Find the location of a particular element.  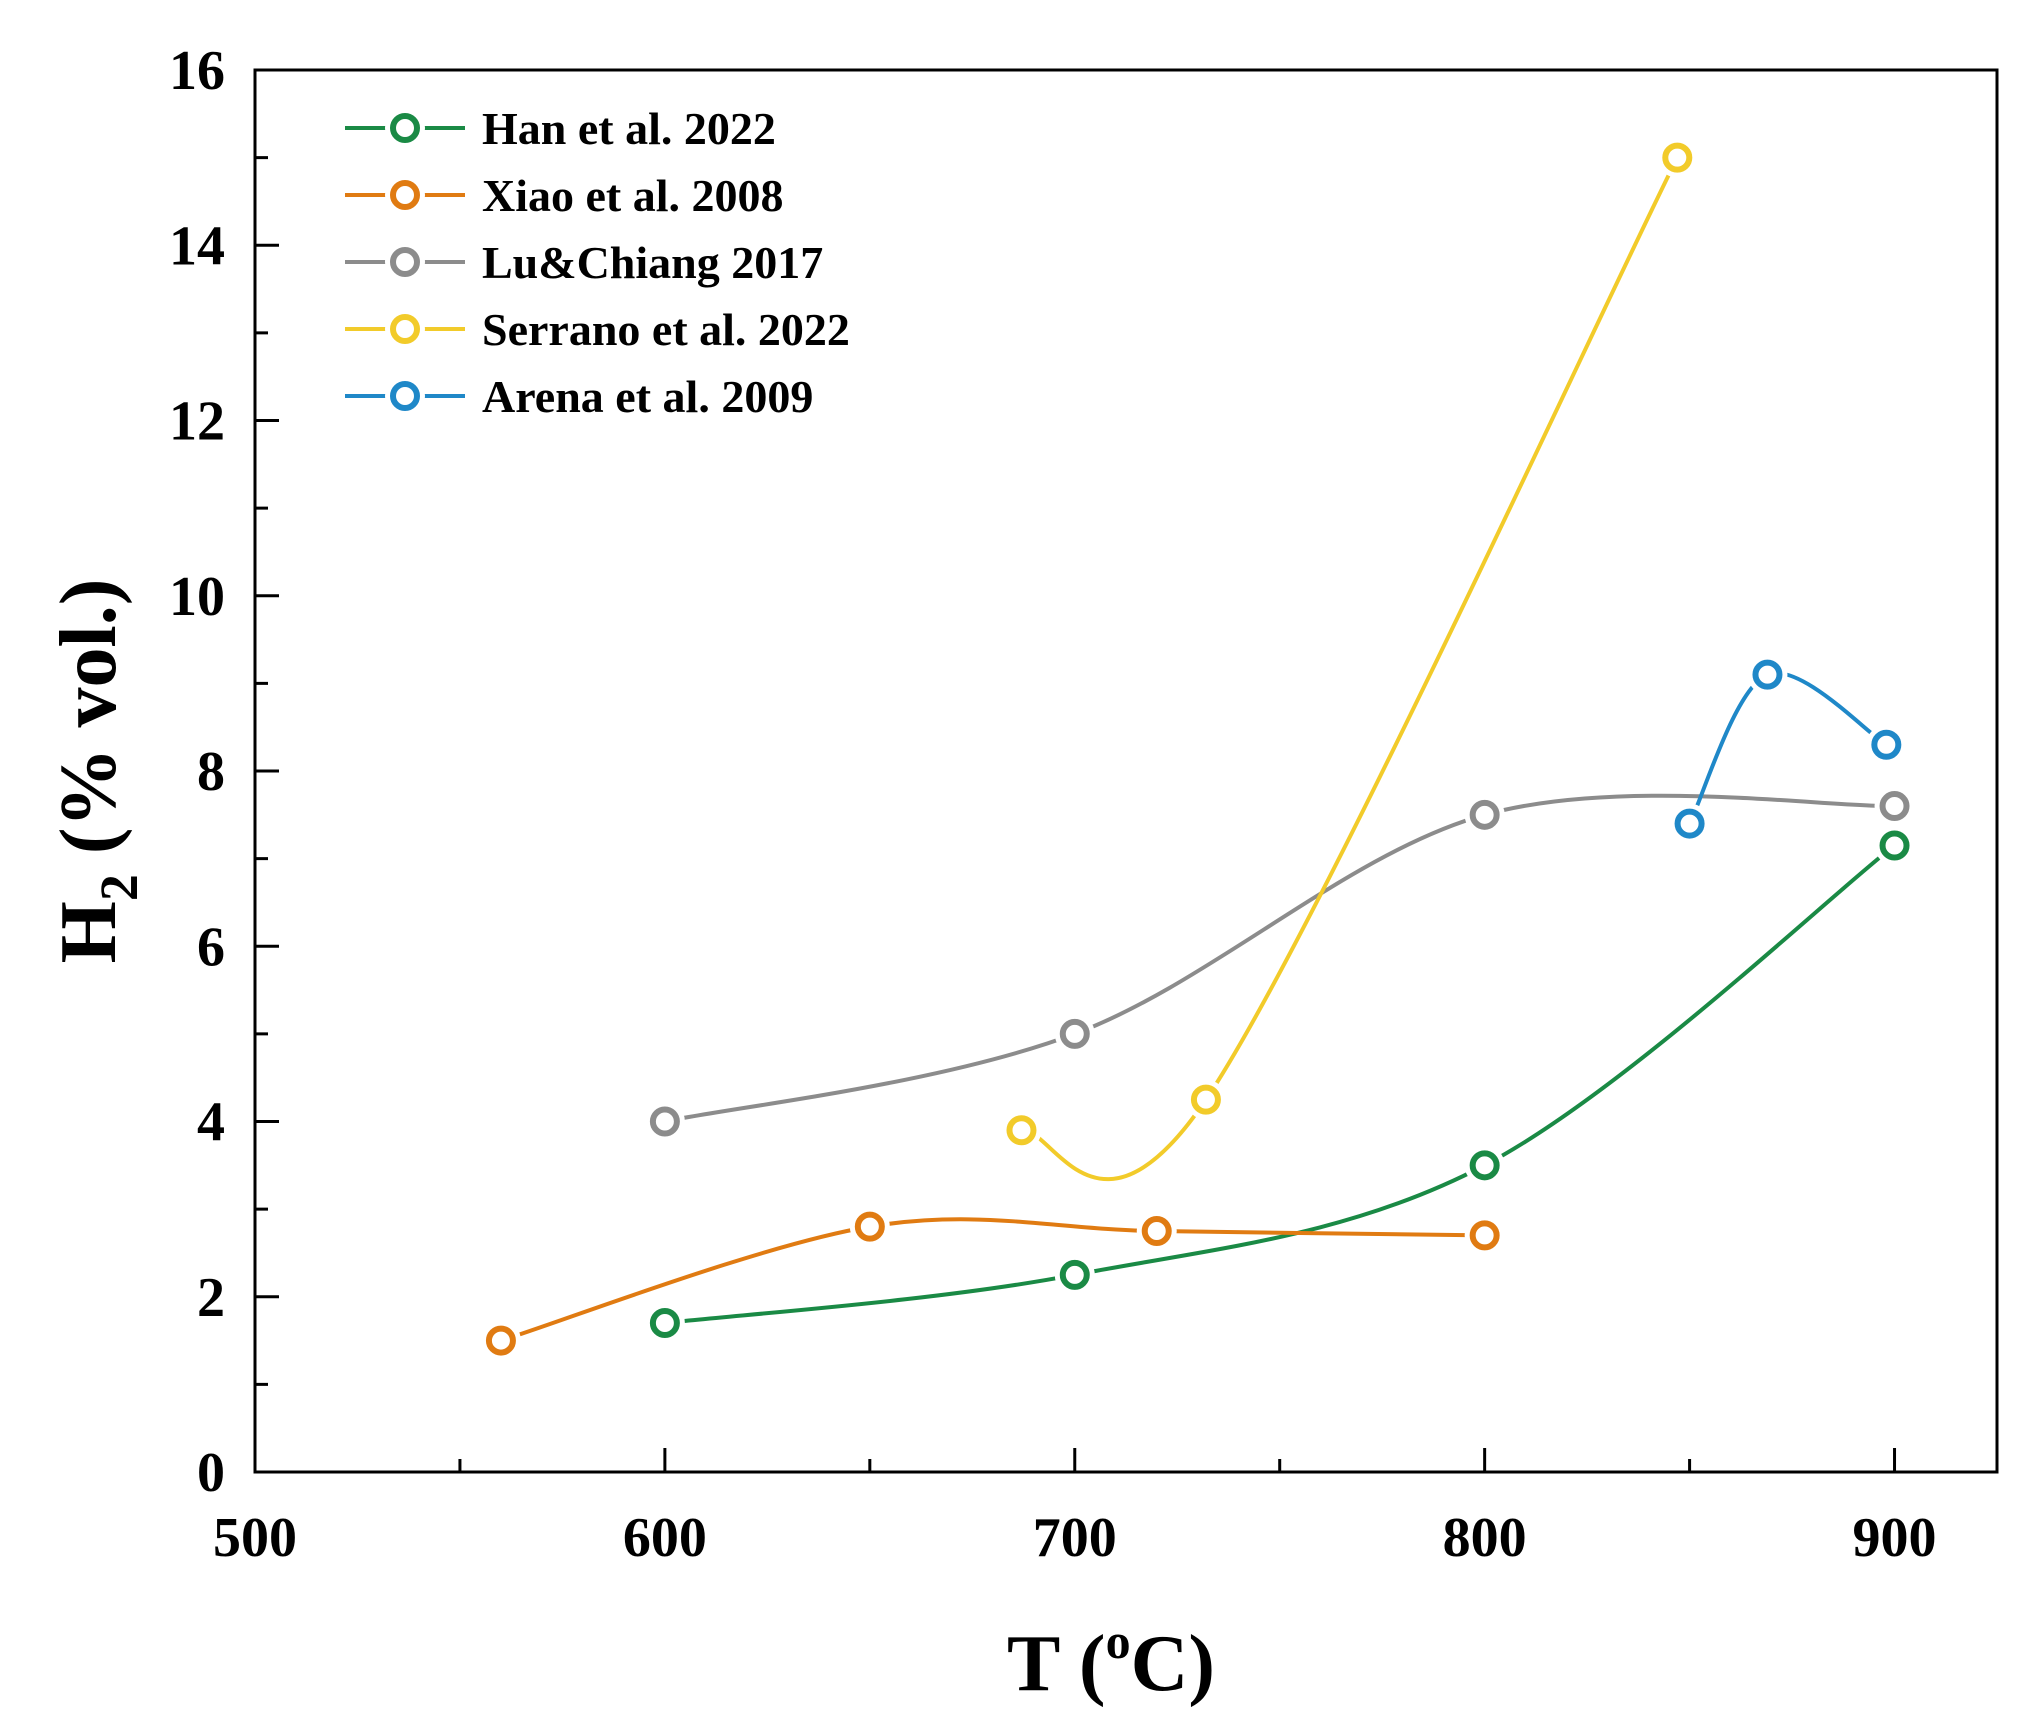

legend-label: Han et al. 2022 is located at coordinates (629, 128).